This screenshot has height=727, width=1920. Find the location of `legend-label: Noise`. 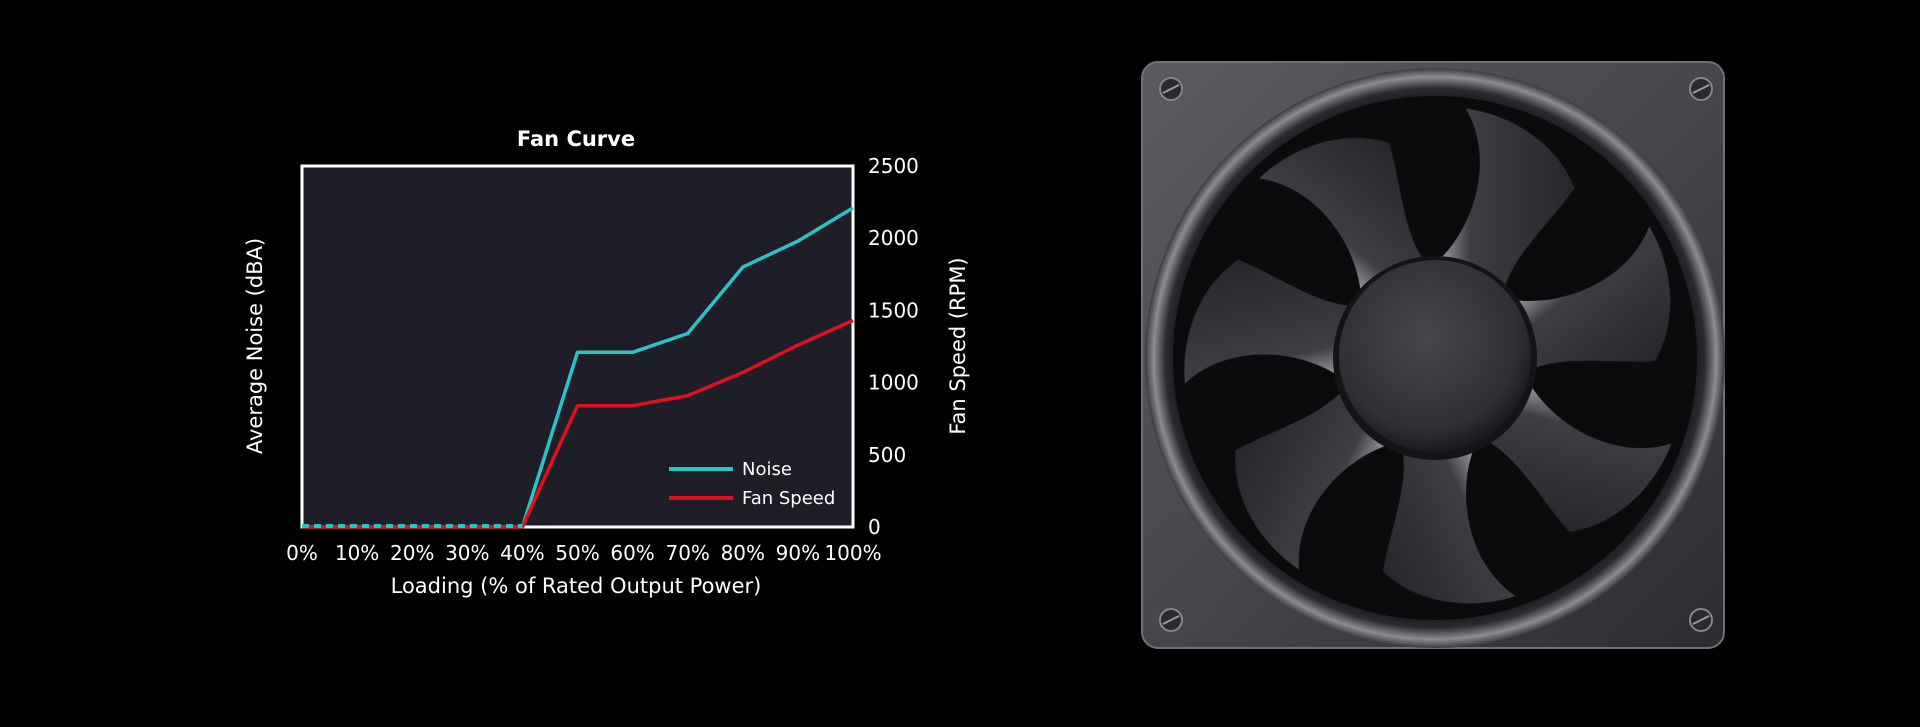

legend-label: Noise is located at coordinates (767, 469).